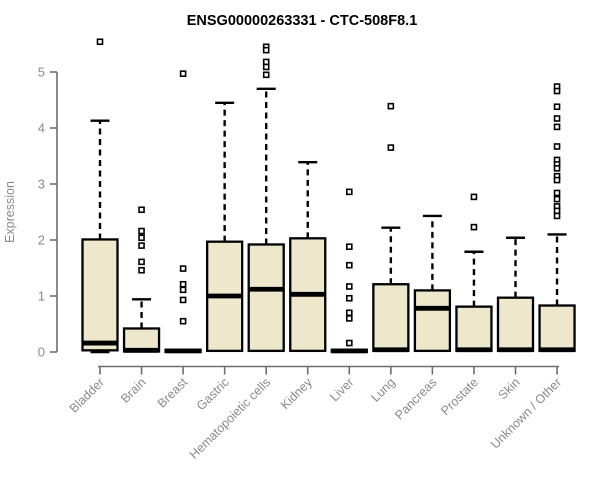 The width and height of the screenshot is (600, 500). I want to click on box-brain, so click(141, 279).